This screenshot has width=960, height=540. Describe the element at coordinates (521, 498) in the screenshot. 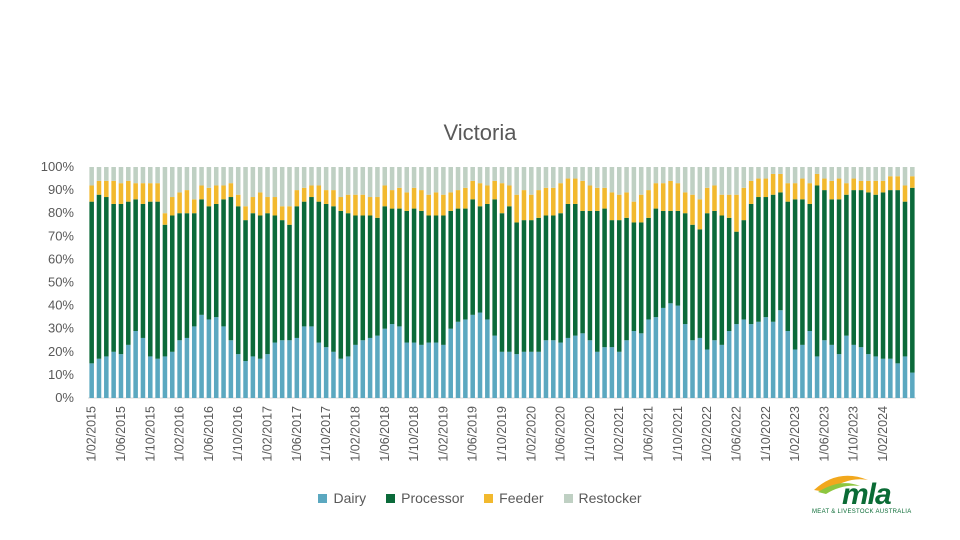

I see `legend-label-feeder: Feeder` at that location.